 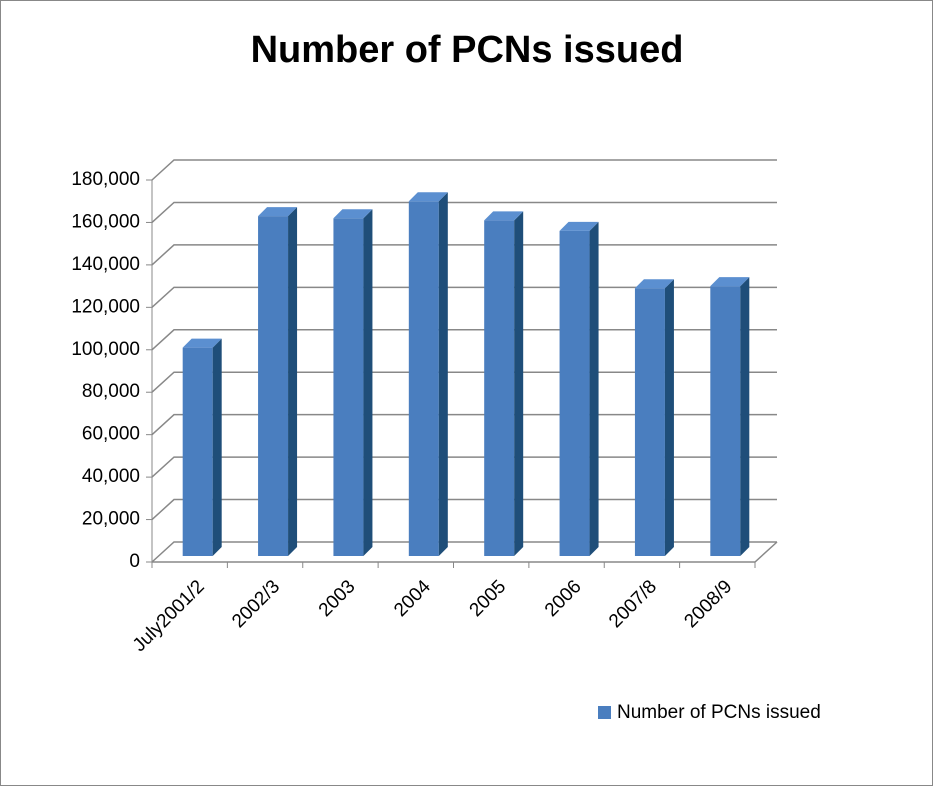 I want to click on y-tick-label: 140,000, so click(x=105, y=264).